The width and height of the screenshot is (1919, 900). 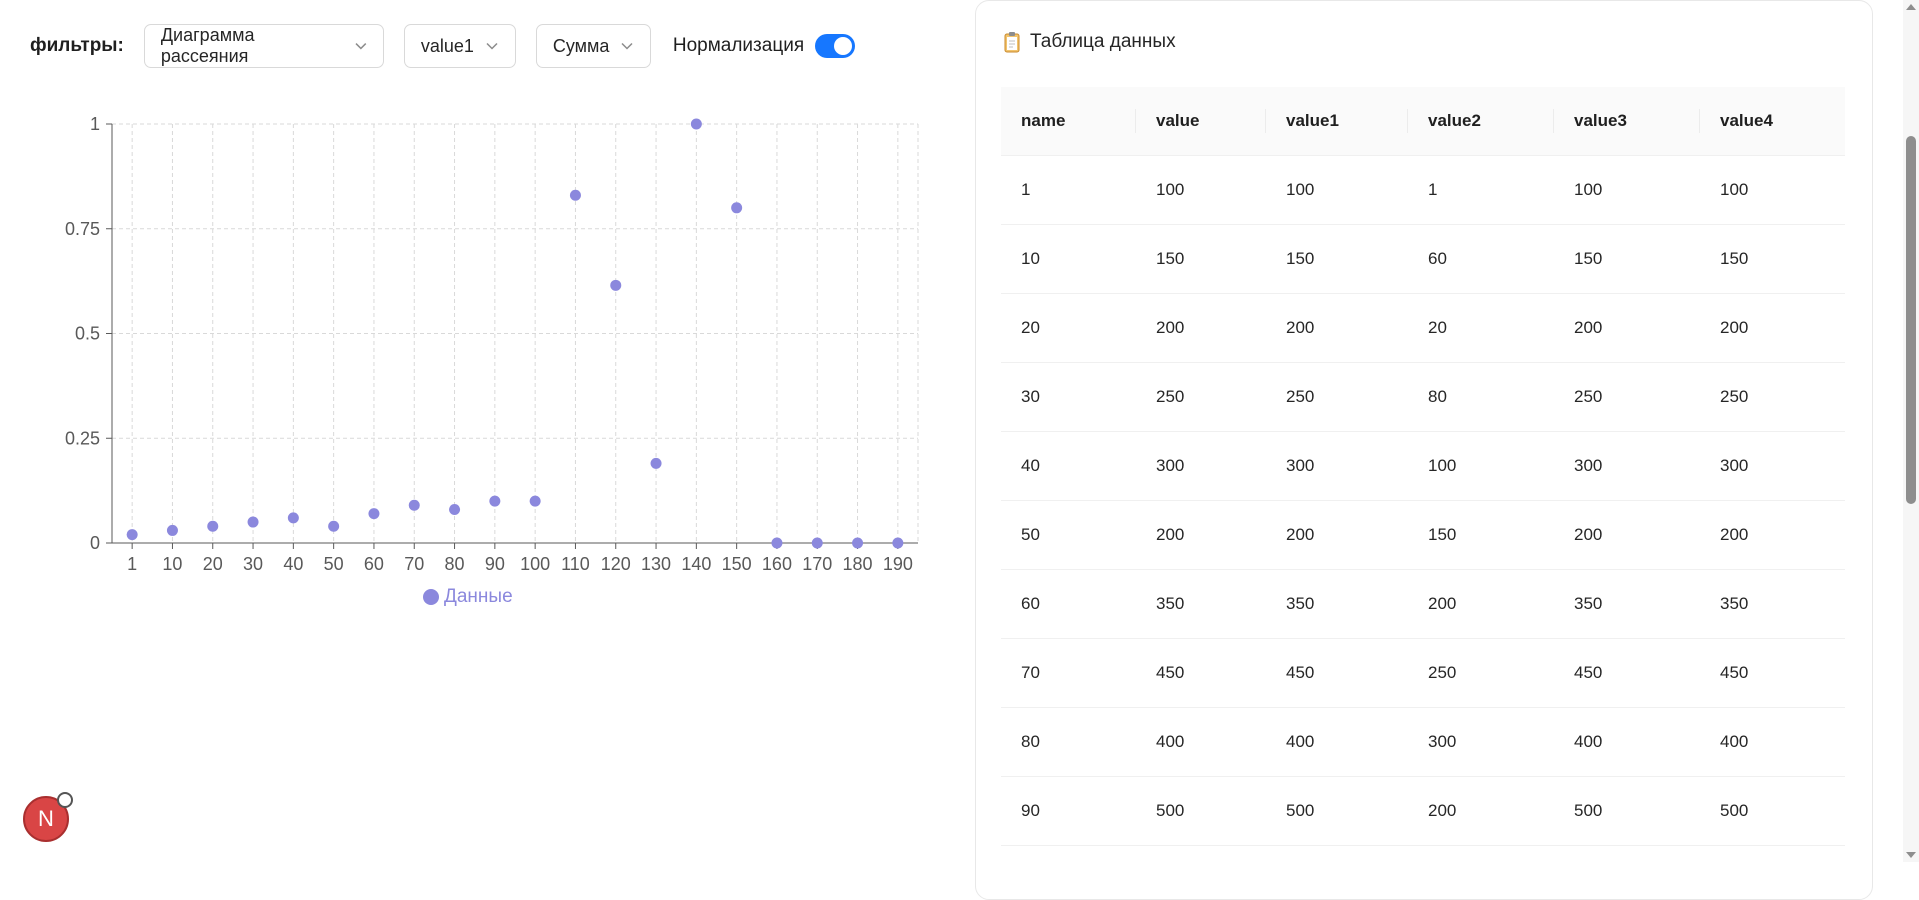 What do you see at coordinates (431, 597) in the screenshot?
I see `legend-marker` at bounding box center [431, 597].